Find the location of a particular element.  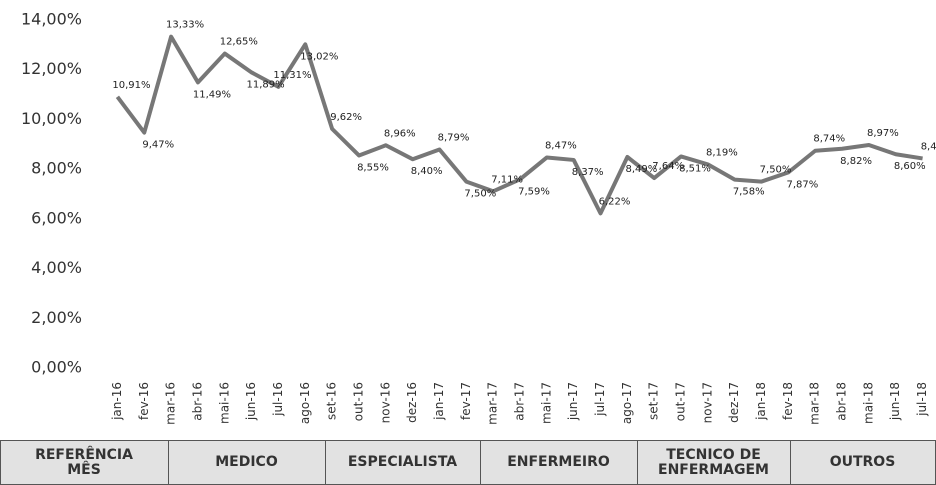

y-tick-label: 0,00% is located at coordinates (56, 367).